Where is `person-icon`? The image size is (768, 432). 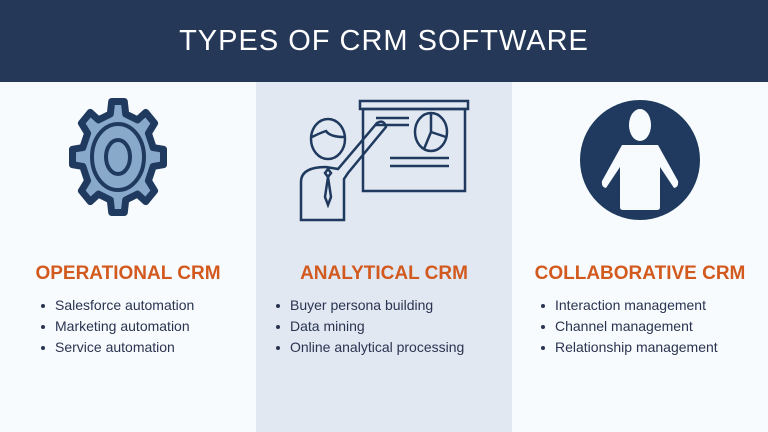 person-icon is located at coordinates (640, 160).